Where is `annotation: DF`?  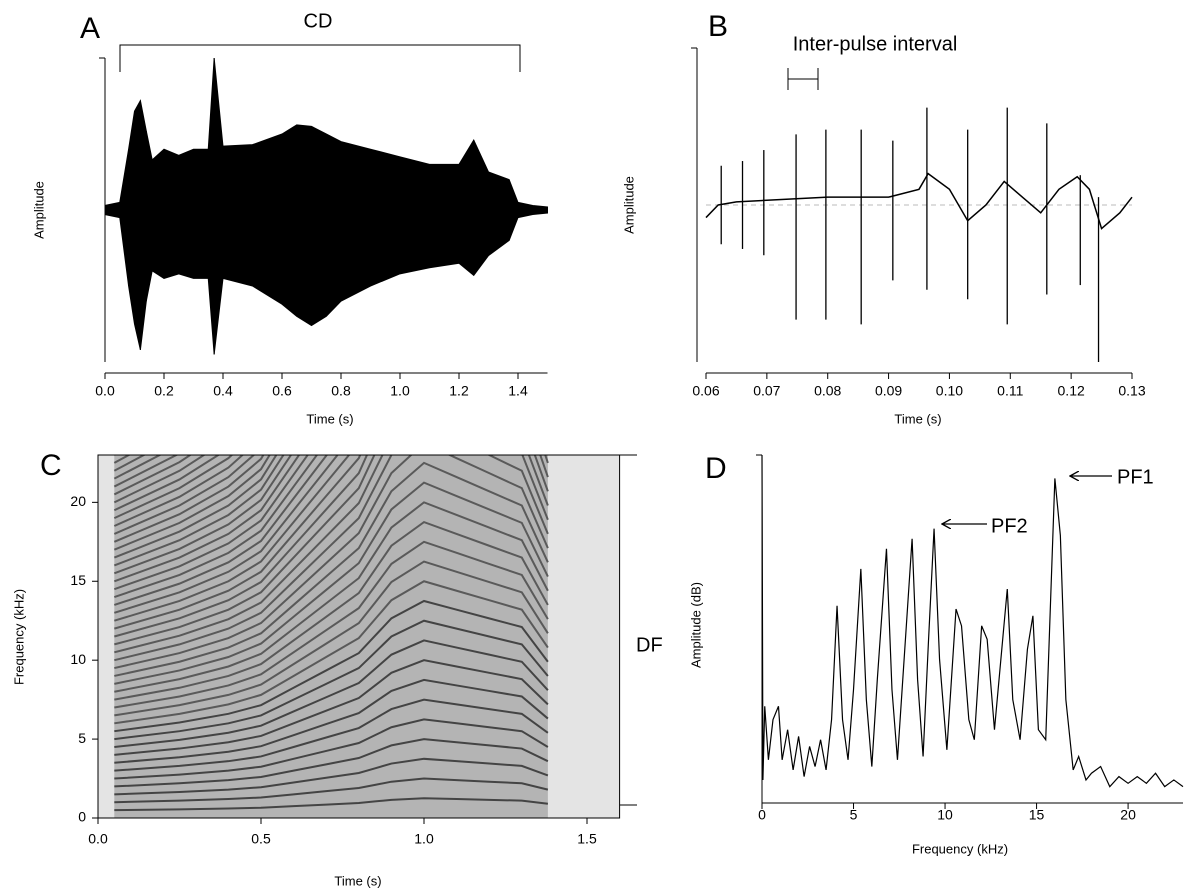
annotation: DF is located at coordinates (649, 645).